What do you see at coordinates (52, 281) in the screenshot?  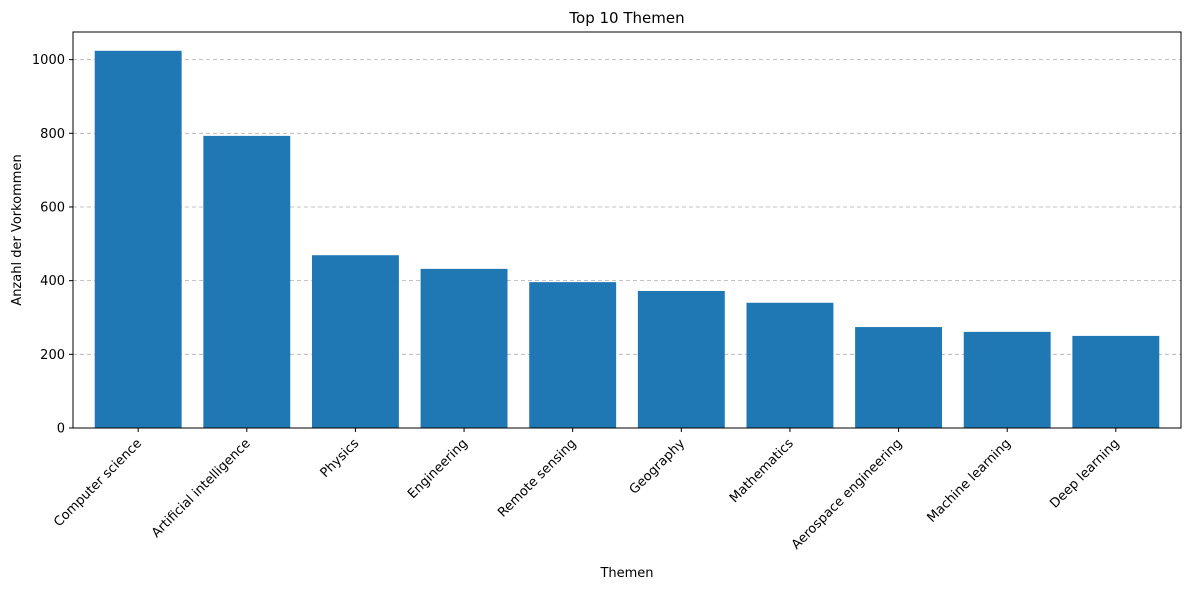 I see `y-tick-label: 400` at bounding box center [52, 281].